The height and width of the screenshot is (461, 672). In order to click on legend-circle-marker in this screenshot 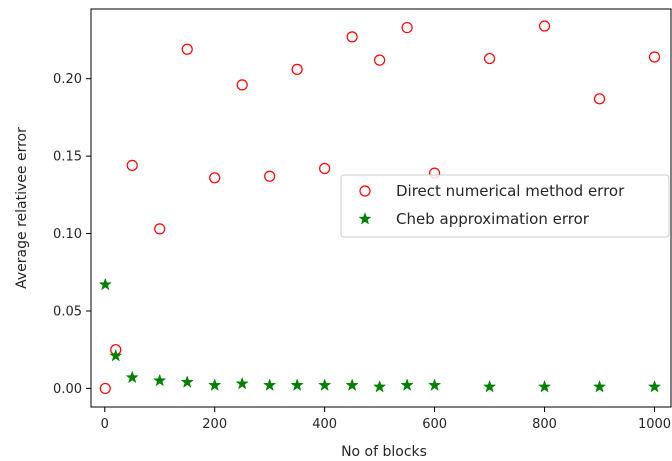, I will do `click(365, 191)`.